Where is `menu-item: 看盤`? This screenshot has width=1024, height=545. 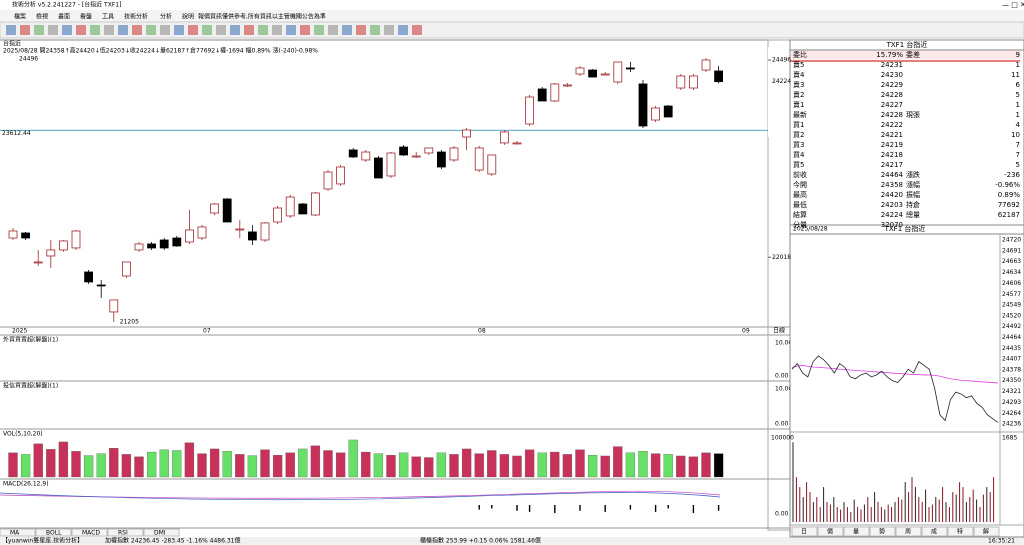 menu-item: 看盤 is located at coordinates (86, 17).